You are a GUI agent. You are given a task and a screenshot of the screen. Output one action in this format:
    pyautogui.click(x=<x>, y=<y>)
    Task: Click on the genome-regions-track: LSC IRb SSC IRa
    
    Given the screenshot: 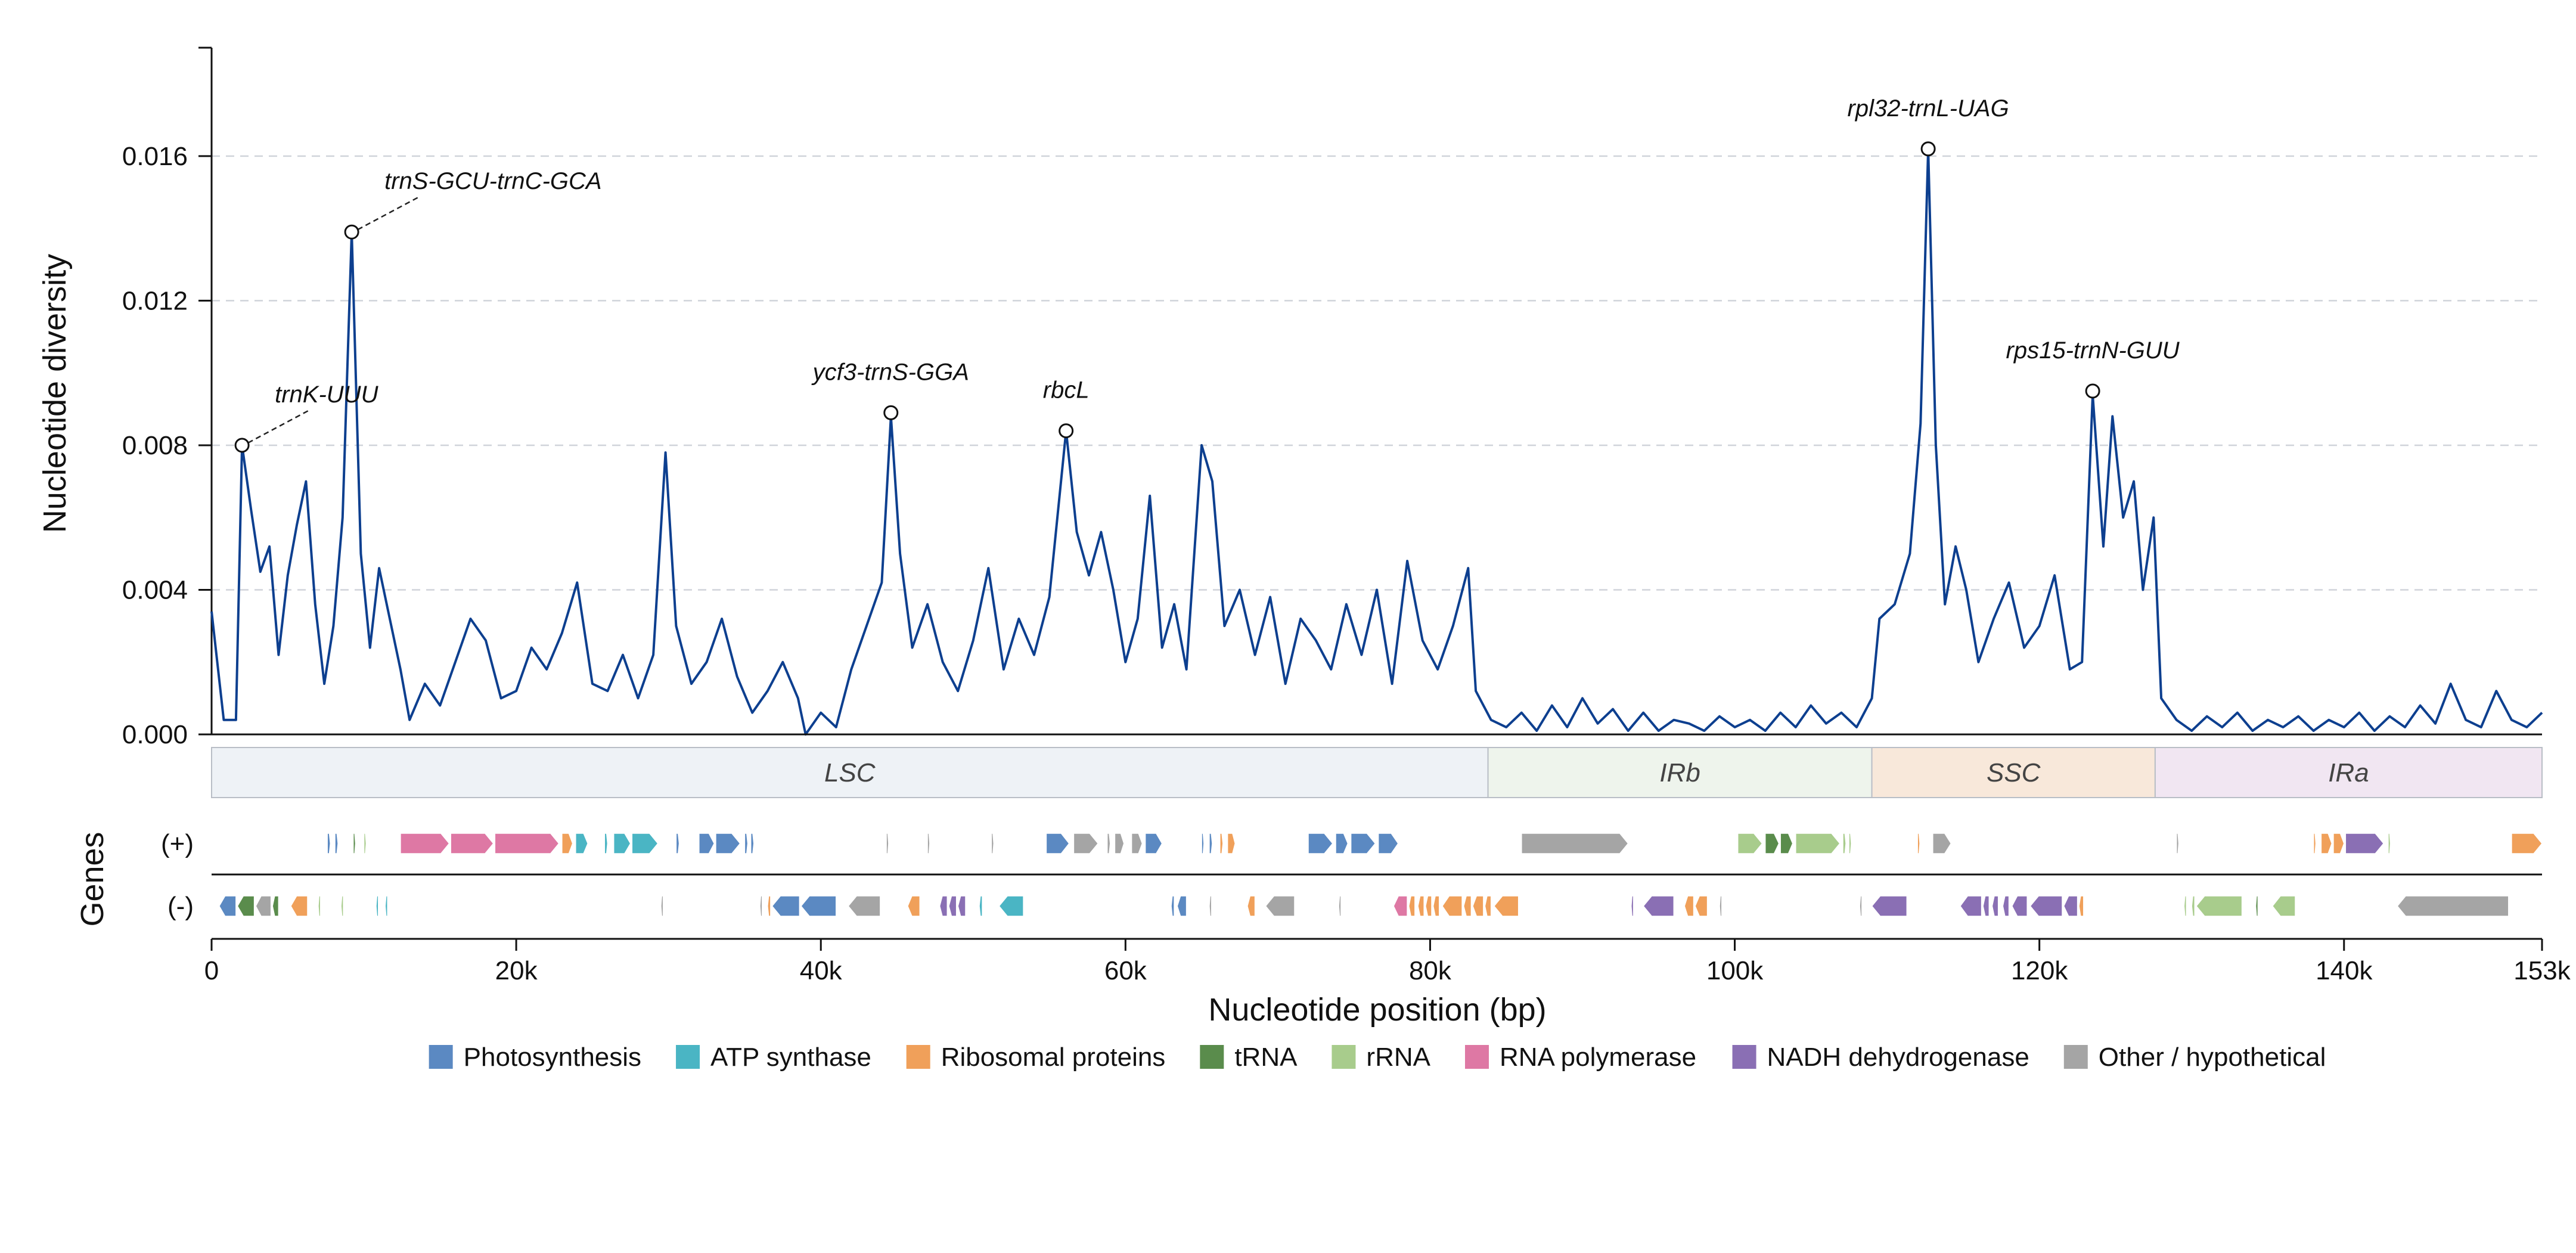 What is the action you would take?
    pyautogui.click(x=1377, y=772)
    